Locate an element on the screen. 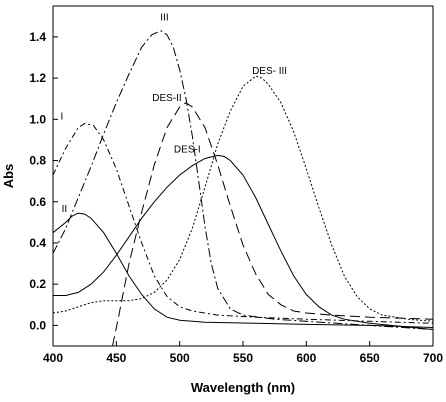 This screenshot has width=446, height=402. series-label-des-ii: DES-II is located at coordinates (166, 98).